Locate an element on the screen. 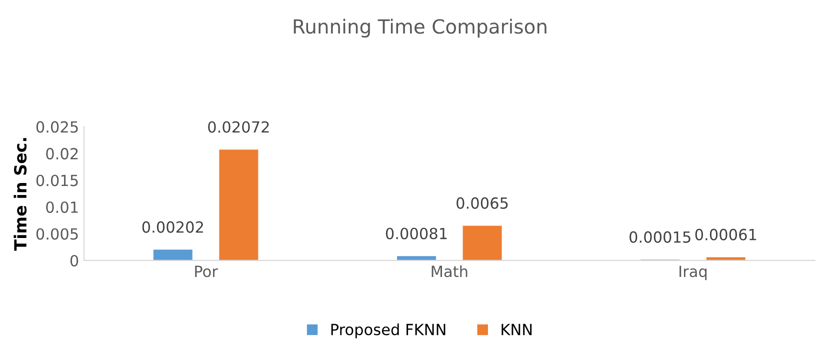  data-label: 0.00081 is located at coordinates (416, 234).